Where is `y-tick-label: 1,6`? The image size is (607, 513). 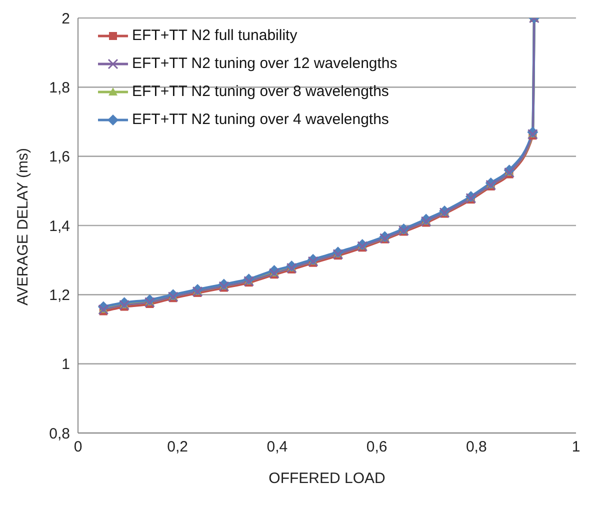
y-tick-label: 1,6 is located at coordinates (59, 157).